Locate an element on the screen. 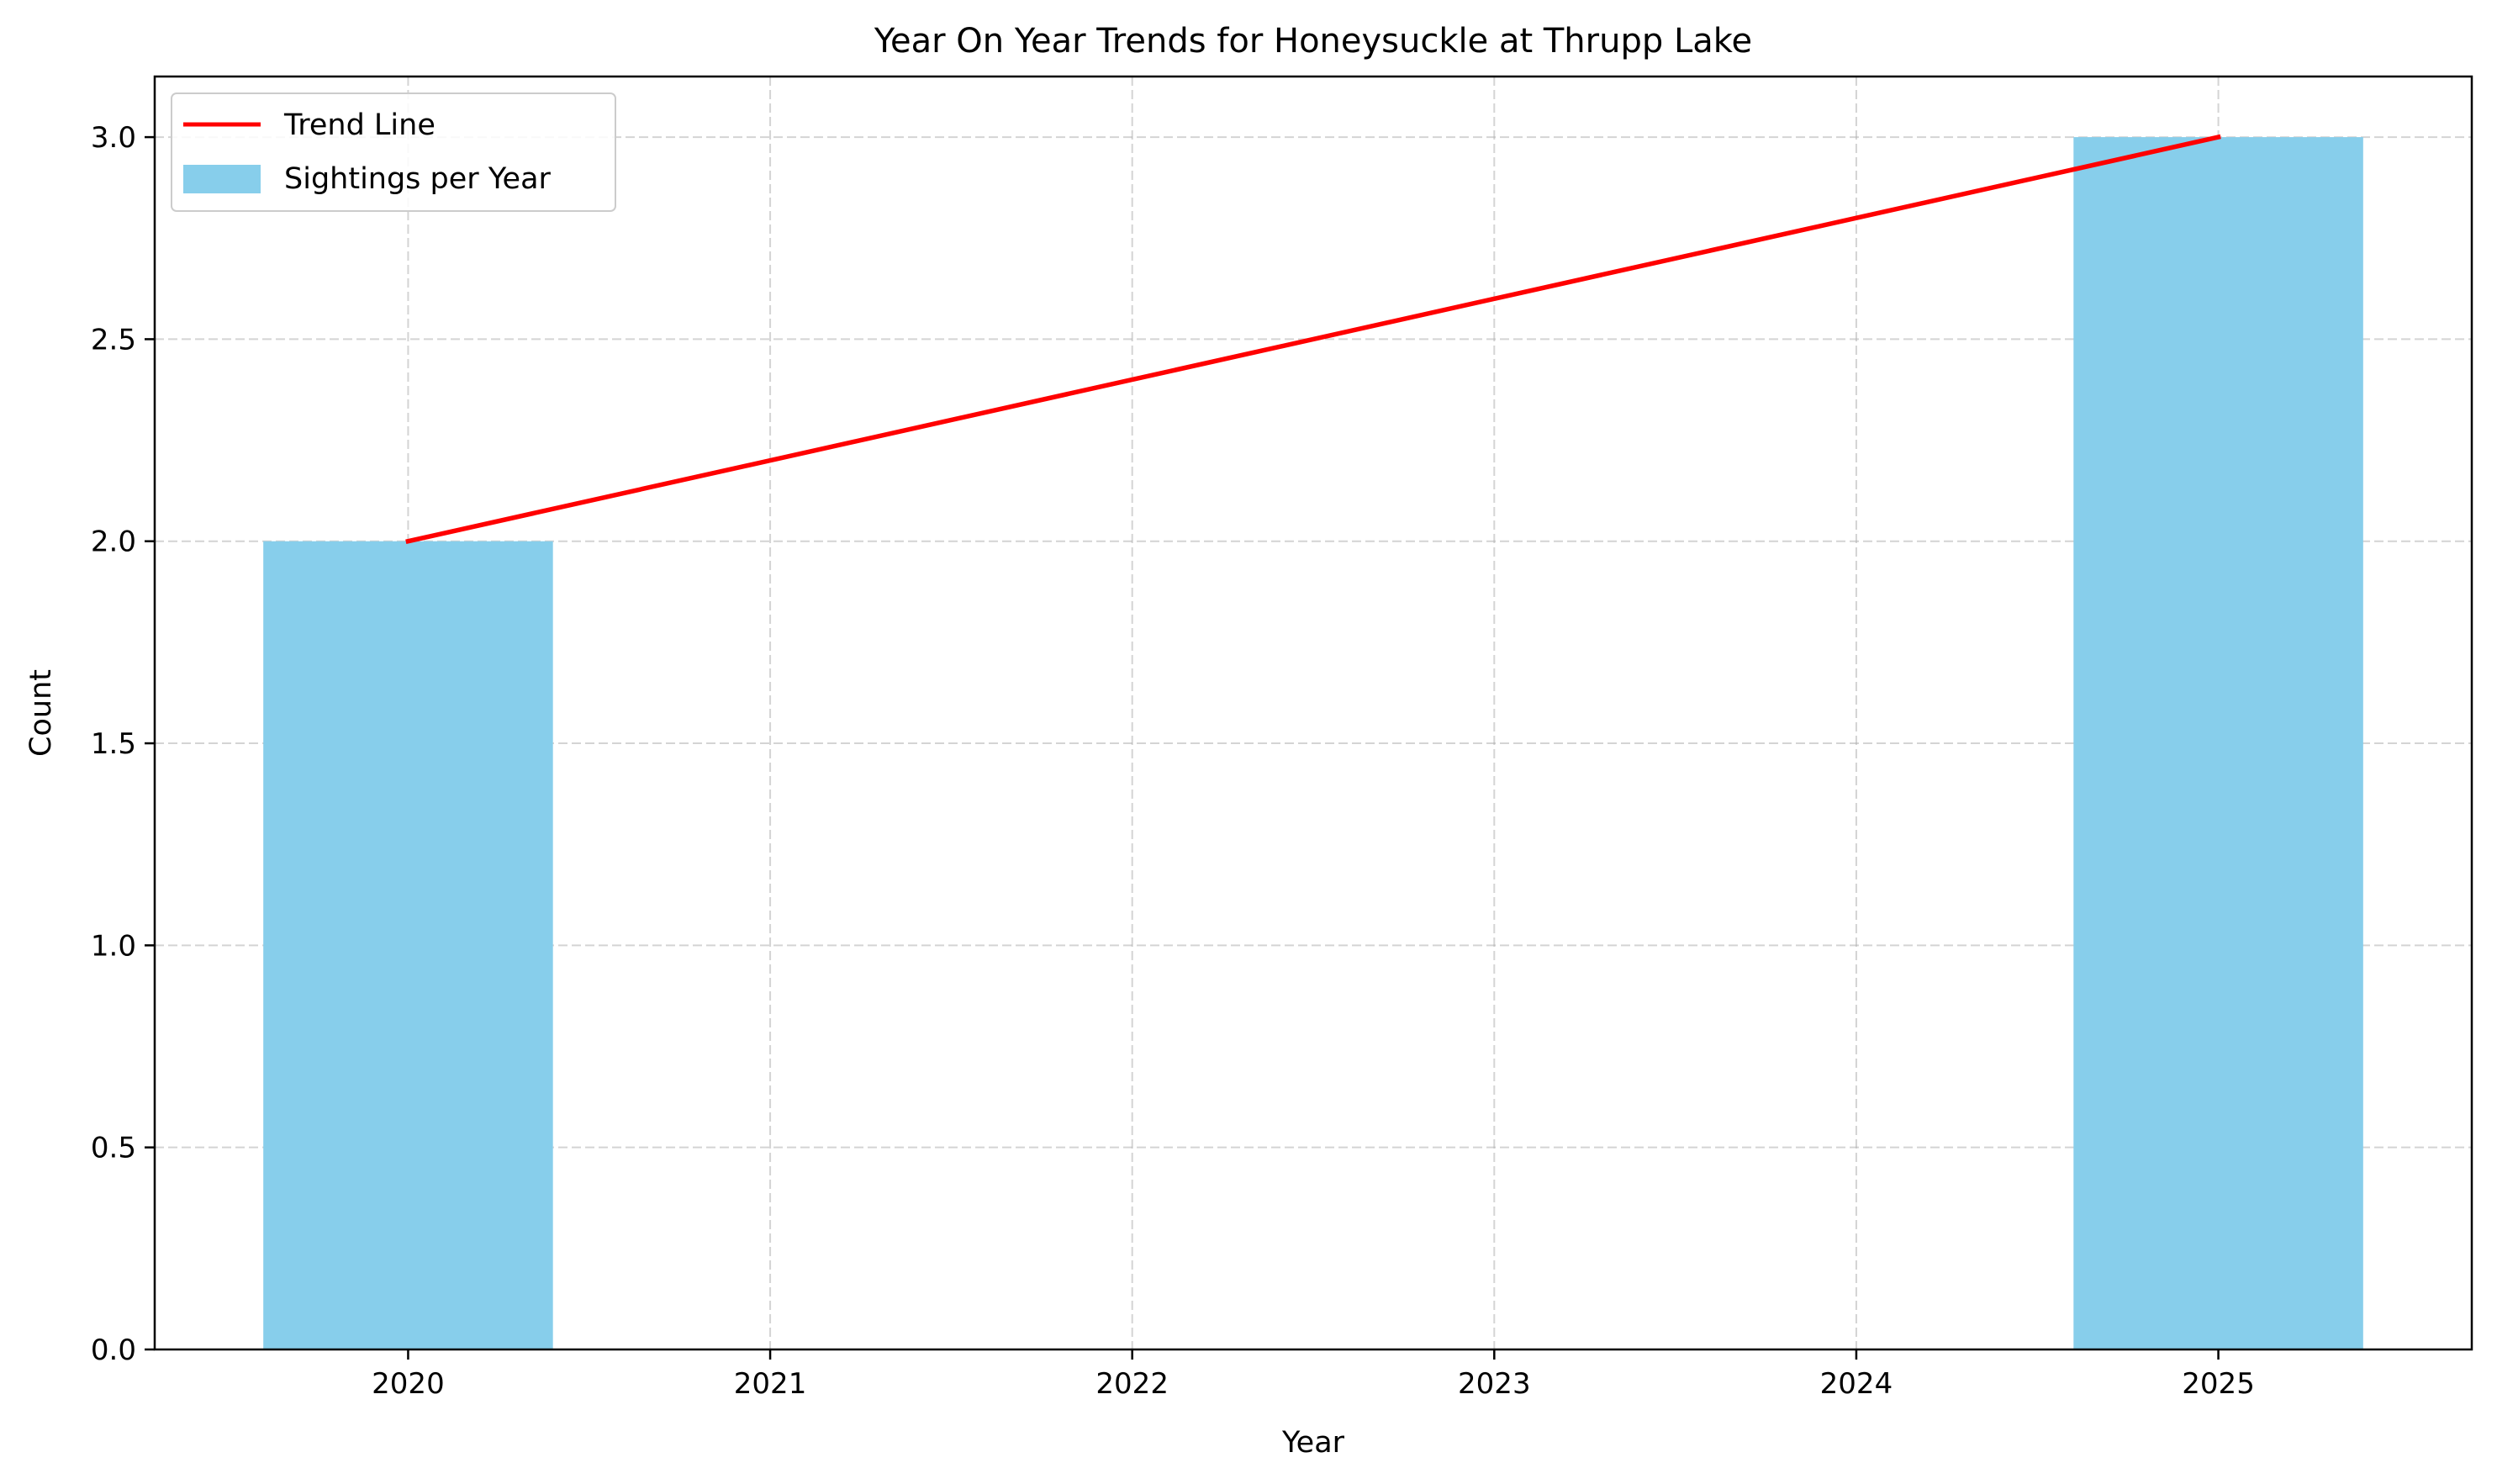 The height and width of the screenshot is (1484, 2497). bar-2020 is located at coordinates (408, 945).